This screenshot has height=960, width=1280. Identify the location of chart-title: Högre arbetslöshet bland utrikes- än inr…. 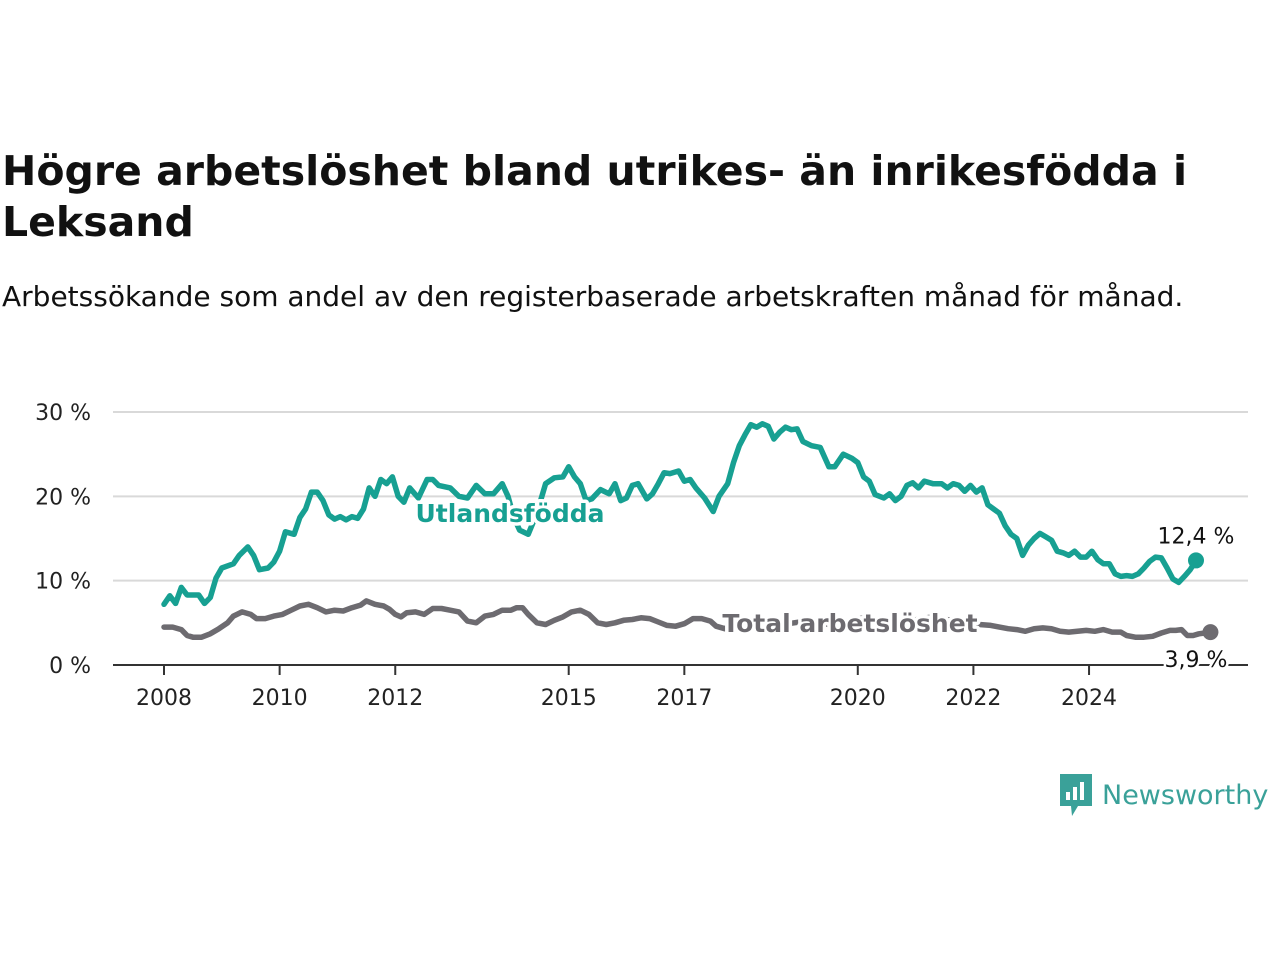
(594, 196).